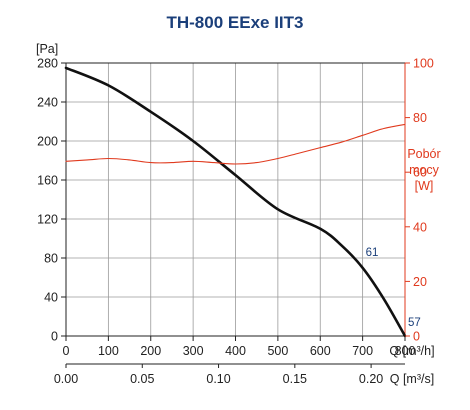 This screenshot has height=410, width=470. I want to click on chart-title: TH-800 EExe IIT3, so click(234, 22).